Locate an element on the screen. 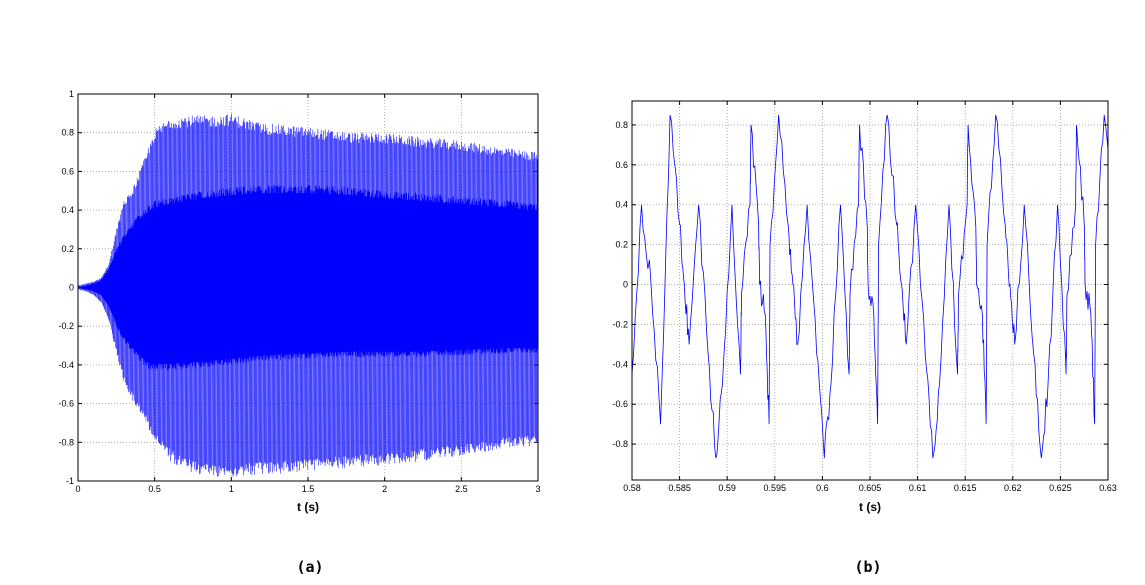 The width and height of the screenshot is (1145, 585). y-tick-label: 1 is located at coordinates (71, 94).